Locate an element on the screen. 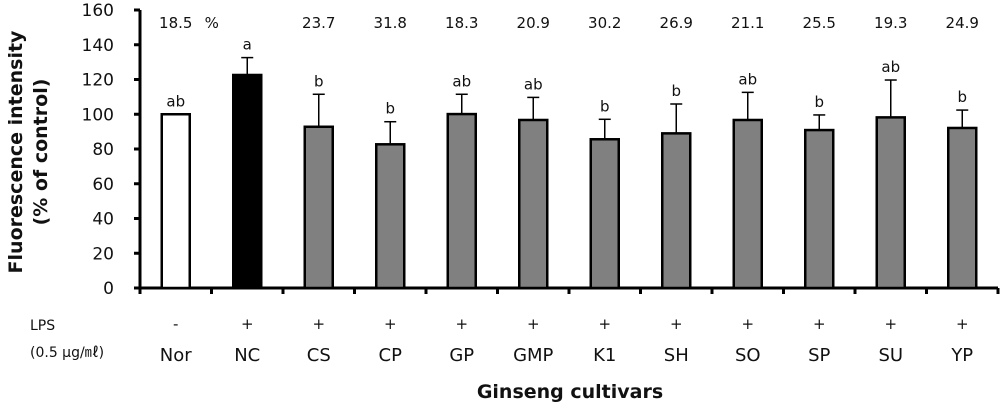 This screenshot has height=413, width=1000. y-axis-title-line1: Fluorescence intensity is located at coordinates (16, 152).